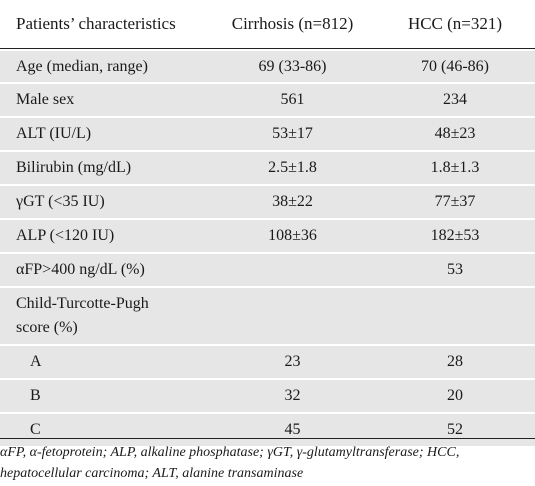  Describe the element at coordinates (105, 361) in the screenshot. I see `row-label: A` at that location.